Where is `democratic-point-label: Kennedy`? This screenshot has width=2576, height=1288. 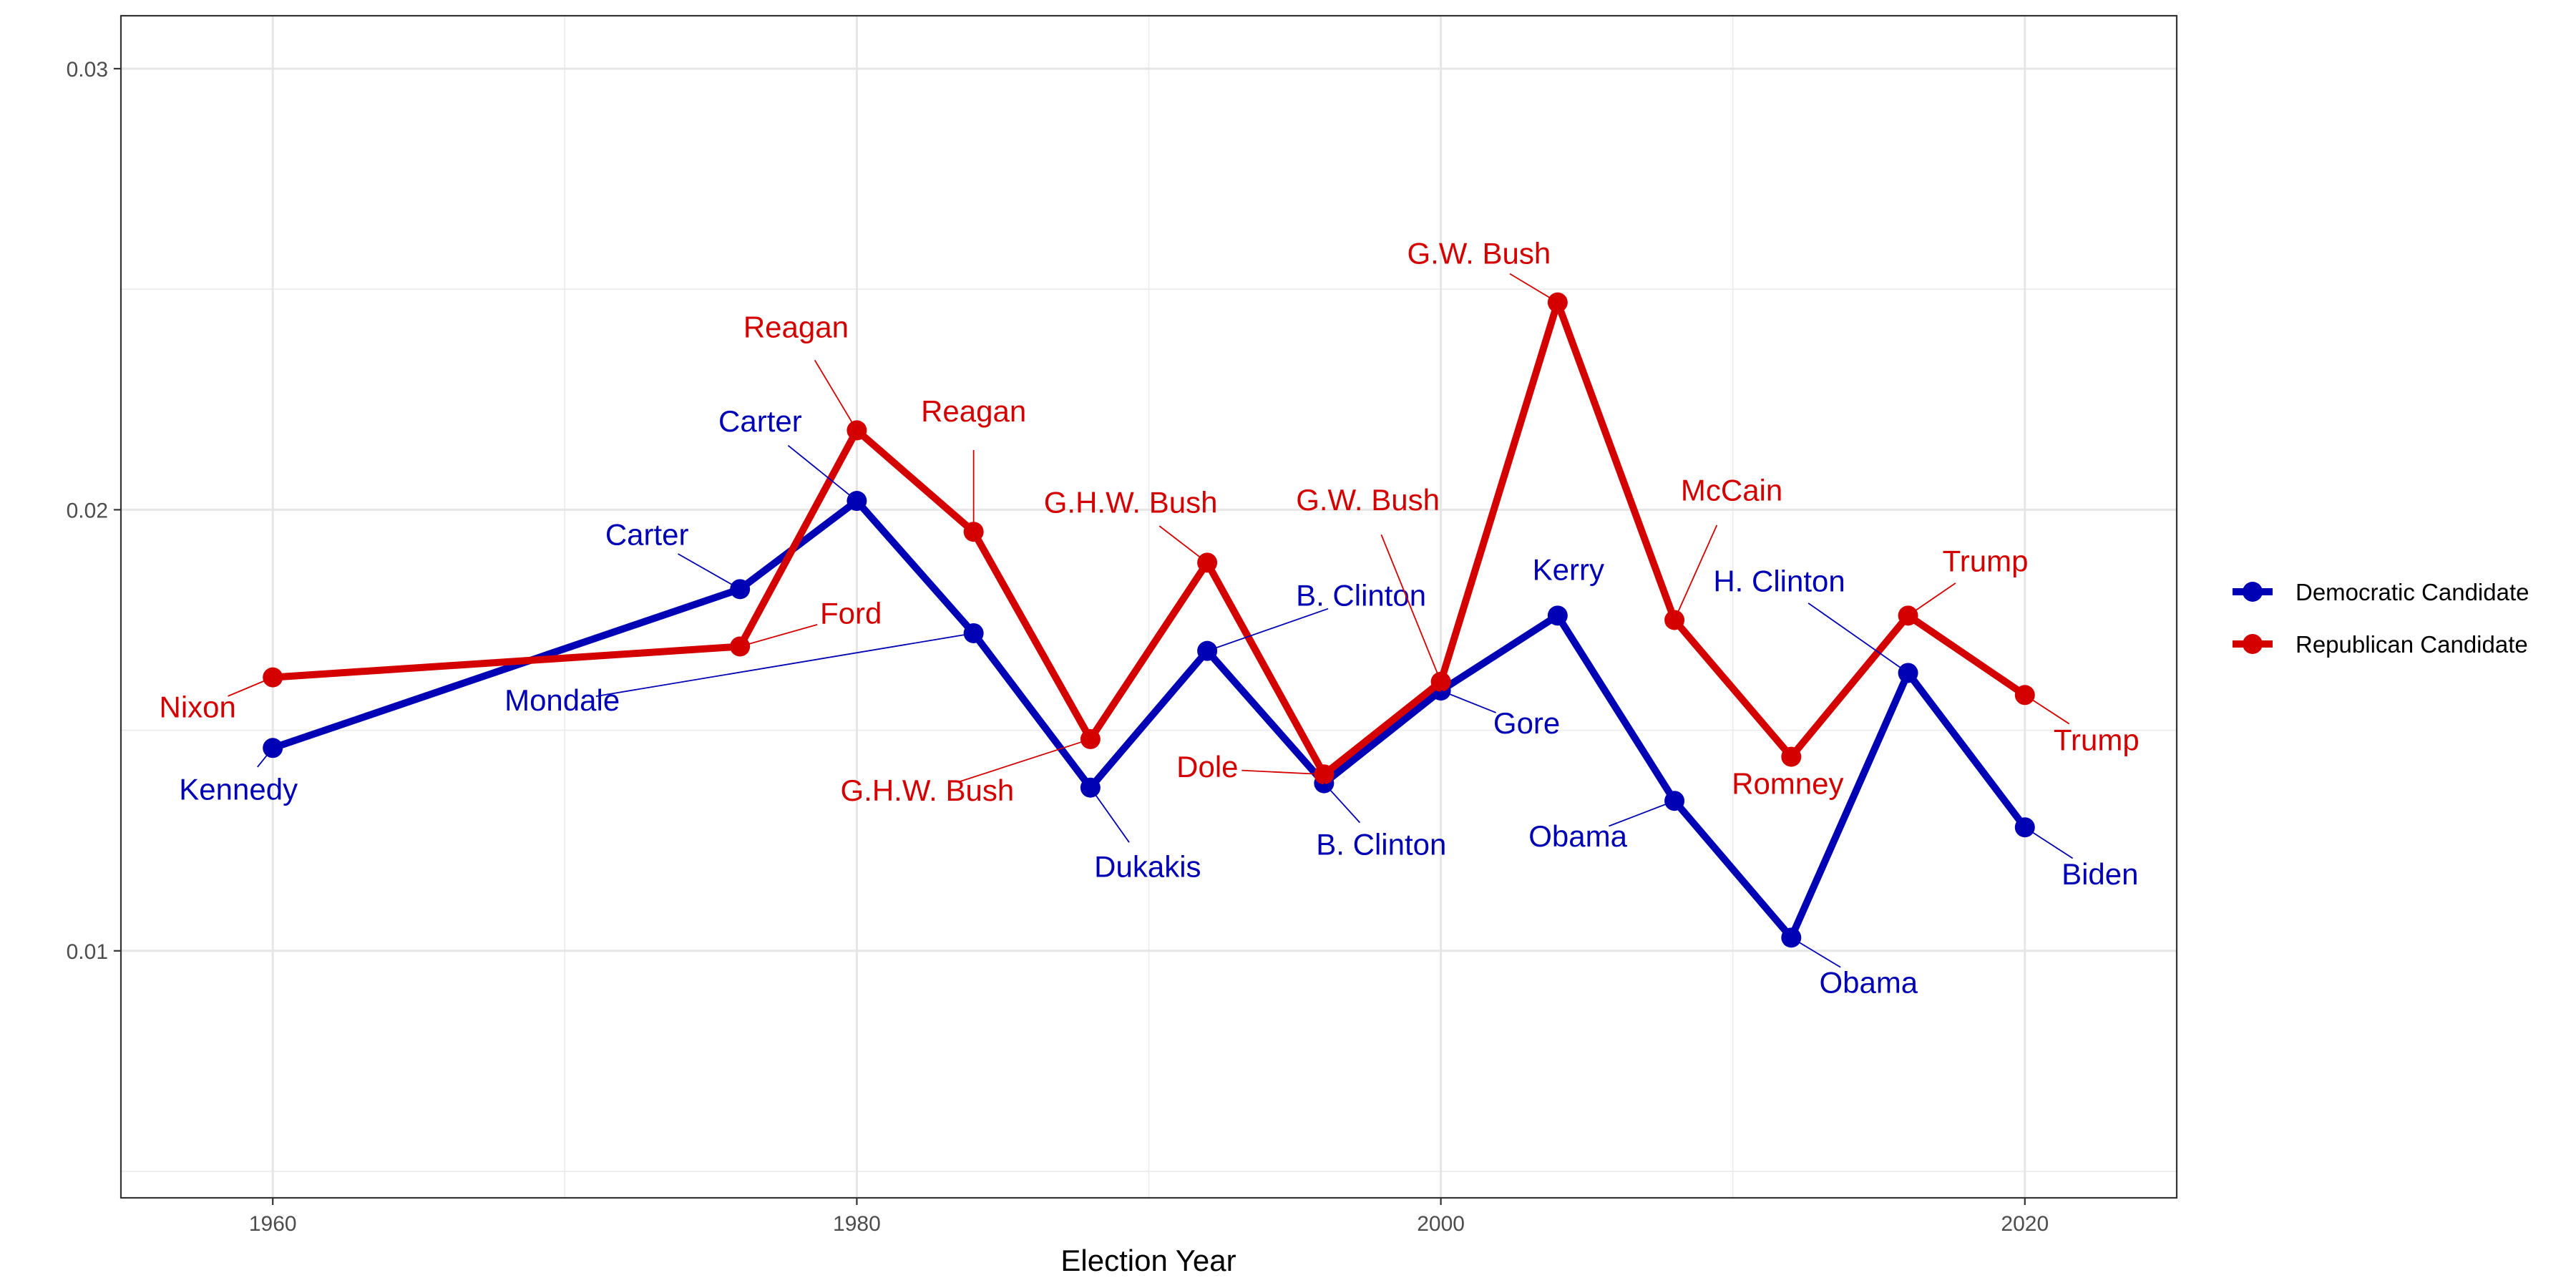
democratic-point-label: Kennedy is located at coordinates (238, 789).